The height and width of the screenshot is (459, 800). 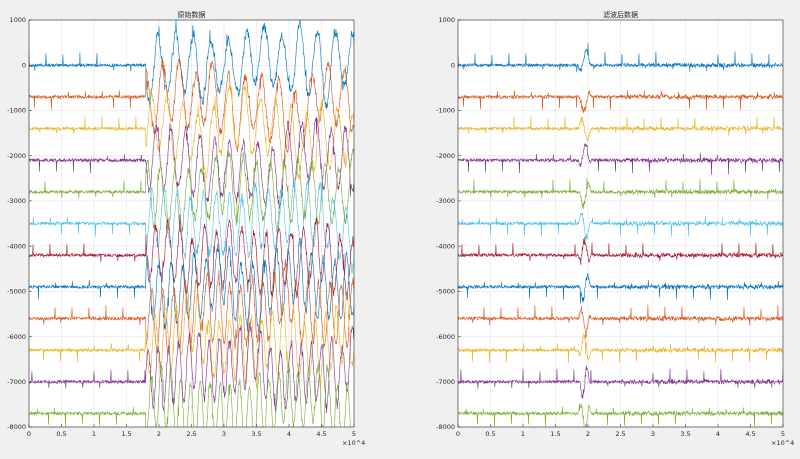 What do you see at coordinates (620, 14) in the screenshot?
I see `chart-title: 滤波后数据` at bounding box center [620, 14].